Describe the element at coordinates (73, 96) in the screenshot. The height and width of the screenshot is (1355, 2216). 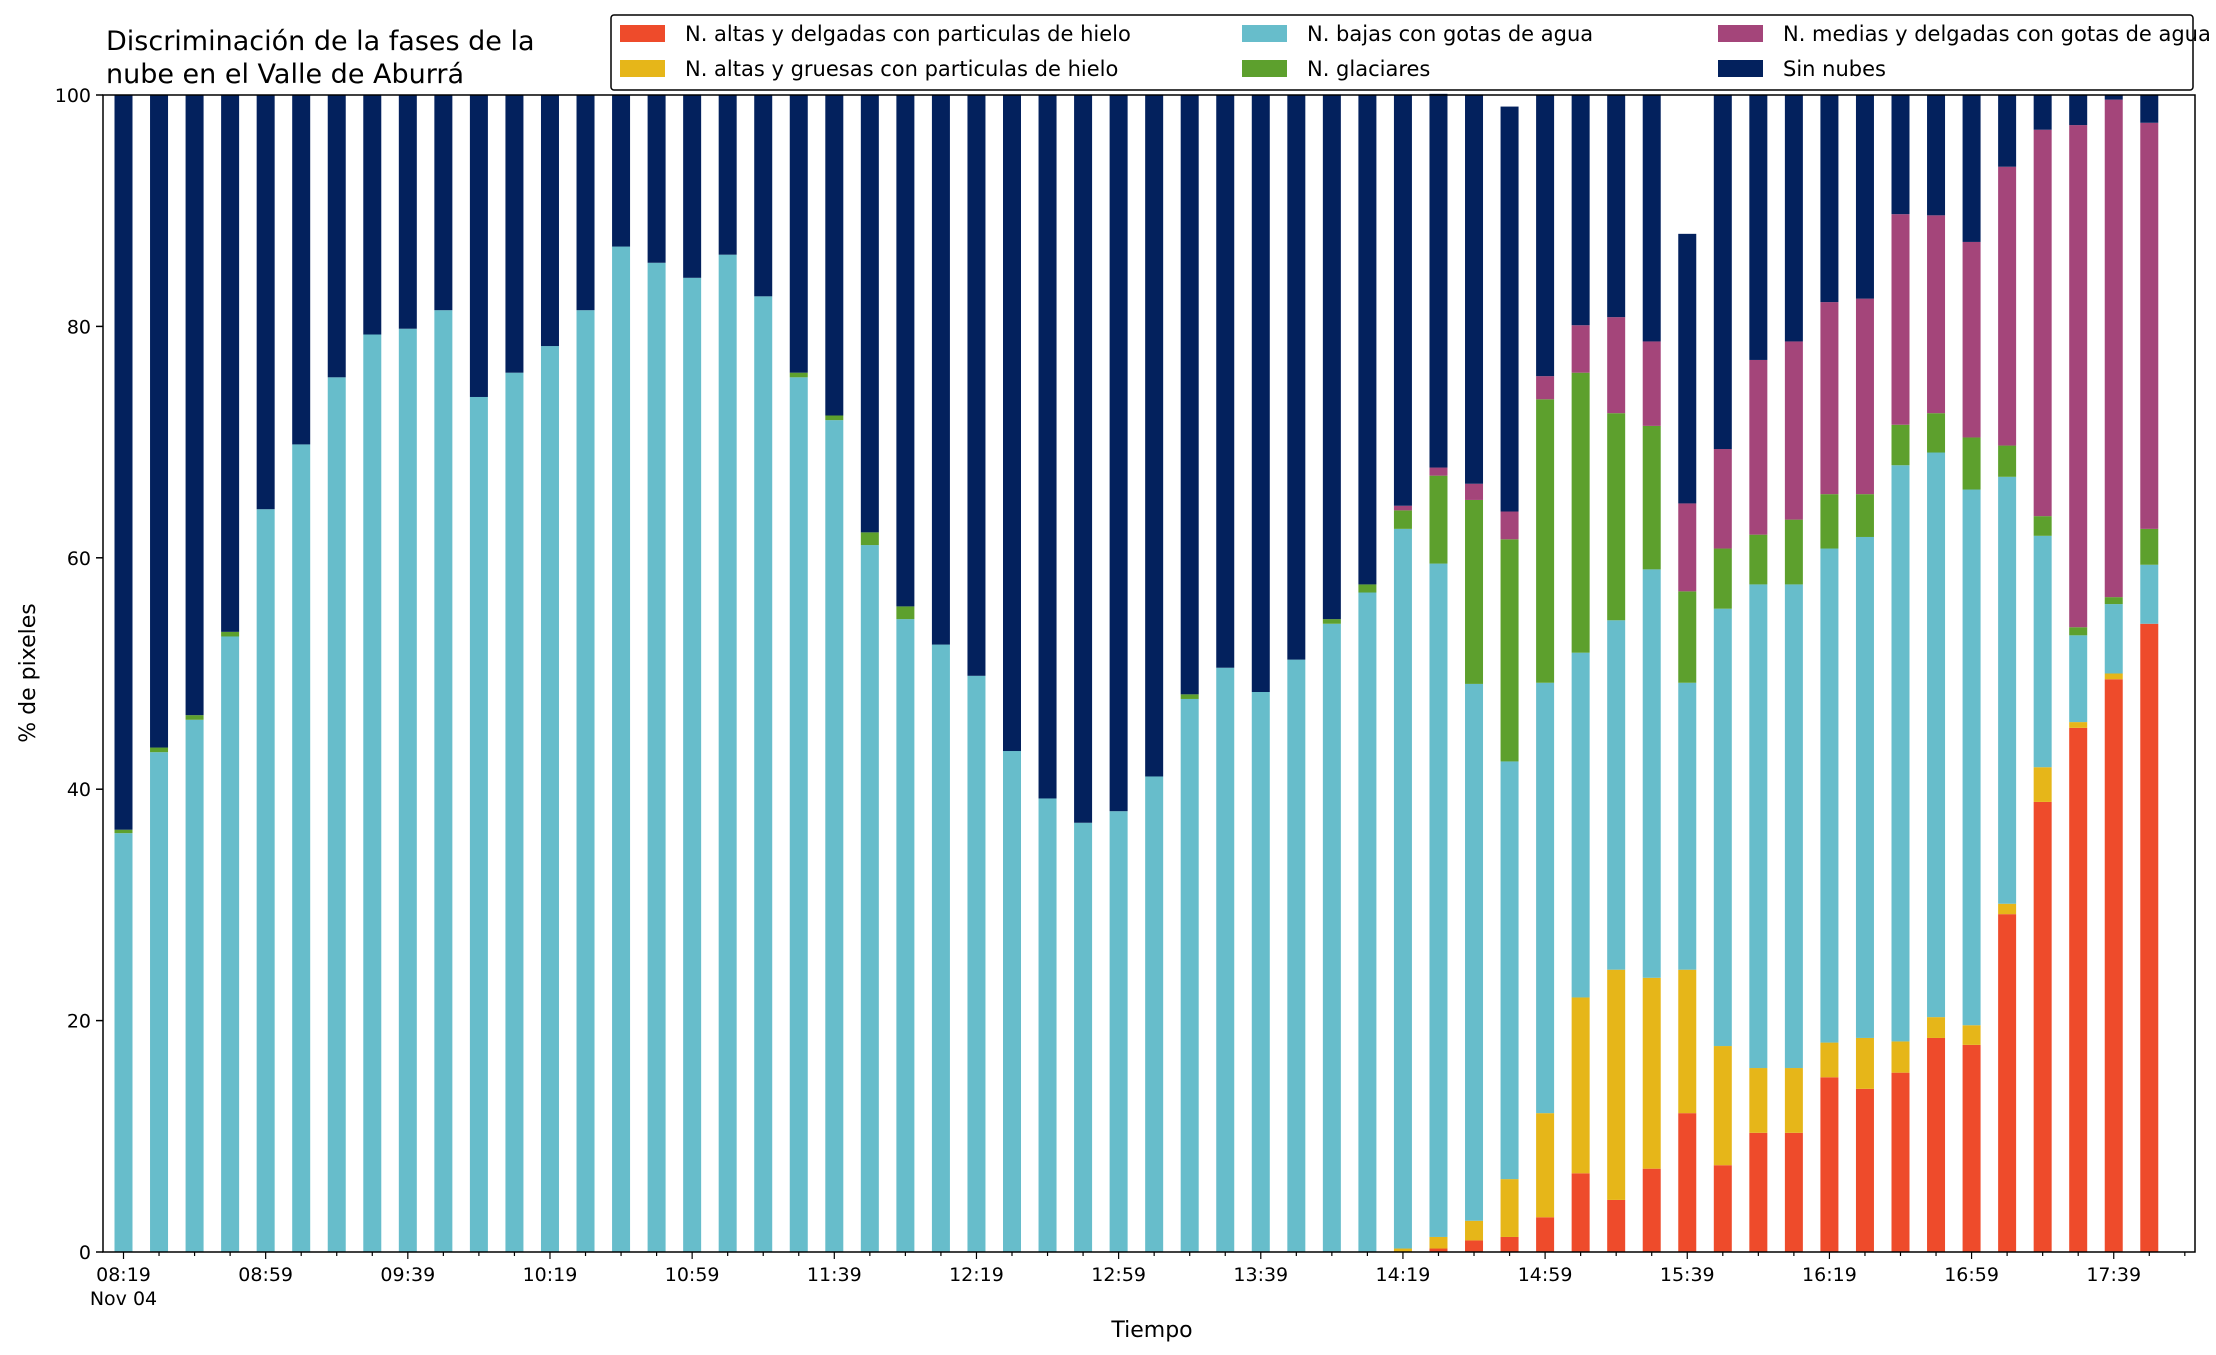
I see `y-tick-label: 100` at that location.